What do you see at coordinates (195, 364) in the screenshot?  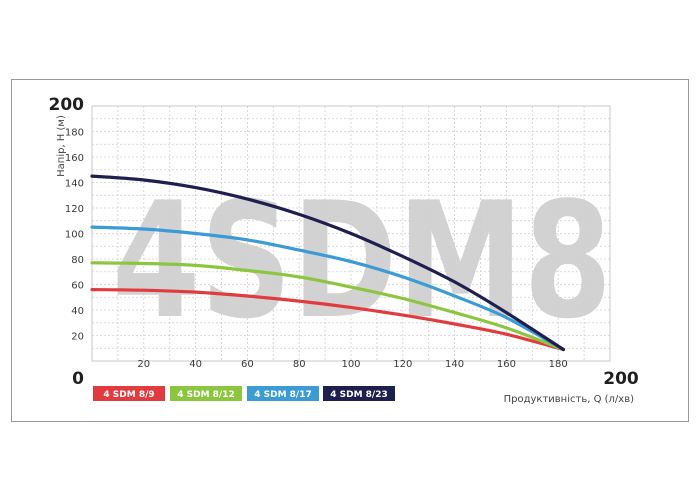 I see `x-tick-label: 40` at bounding box center [195, 364].